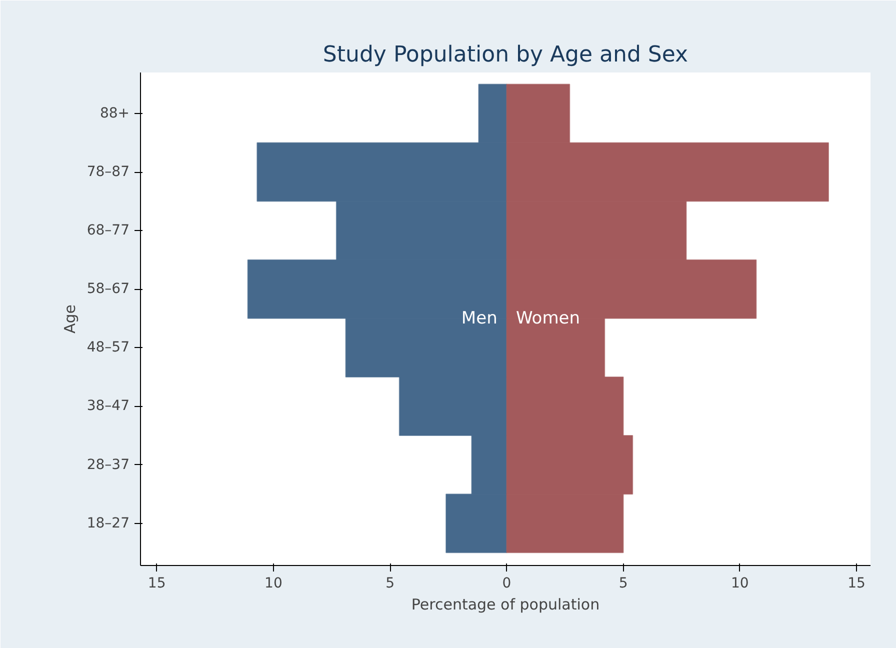 The image size is (896, 648). What do you see at coordinates (108, 230) in the screenshot?
I see `y-tick-label: 68–77` at bounding box center [108, 230].